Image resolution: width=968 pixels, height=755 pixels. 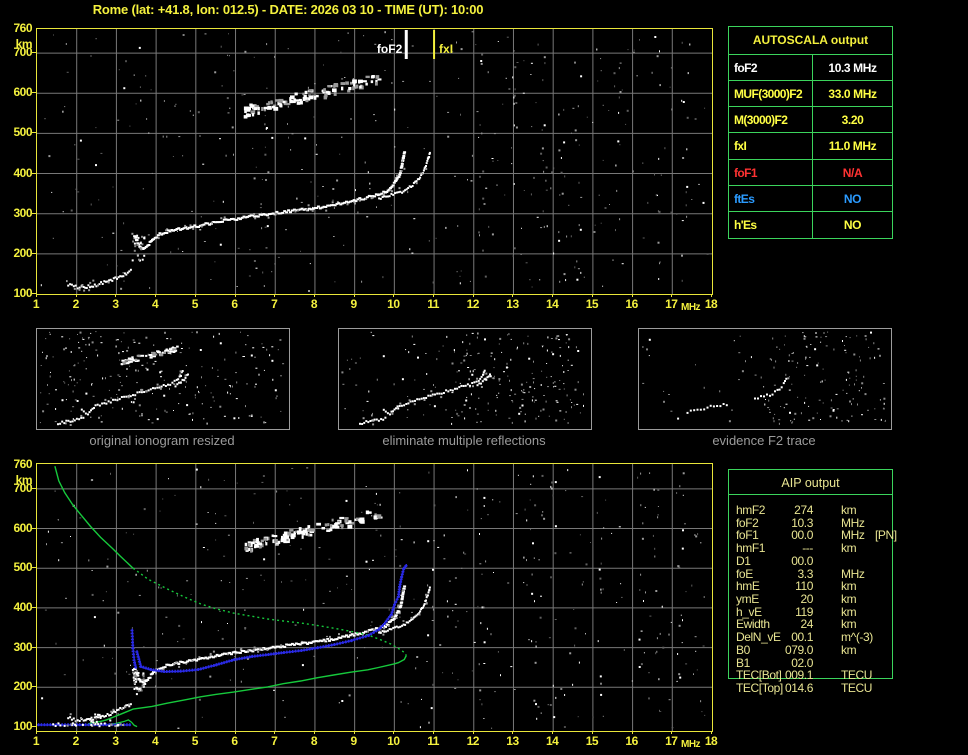 What do you see at coordinates (852, 224) in the screenshot?
I see `autoscala-row-value: NO` at bounding box center [852, 224].